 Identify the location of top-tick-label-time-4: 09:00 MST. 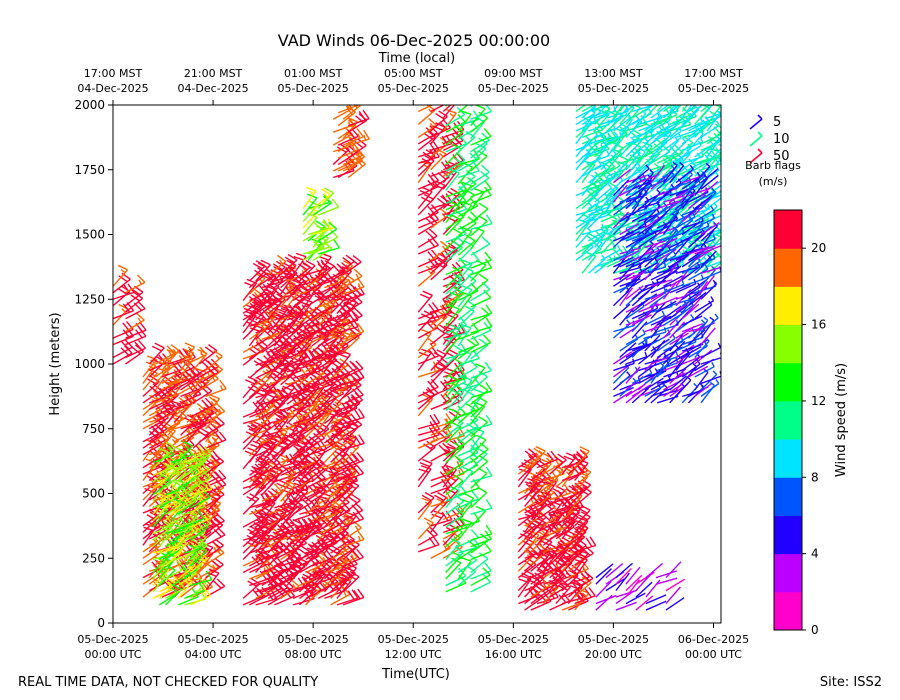
(513, 73).